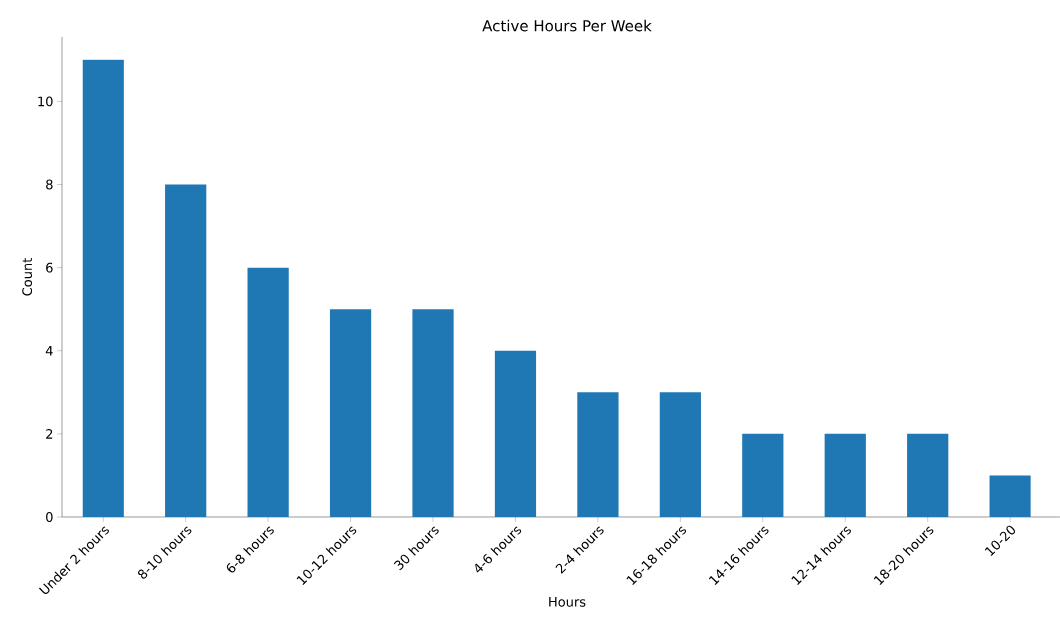 This screenshot has height=636, width=1060. What do you see at coordinates (49, 267) in the screenshot?
I see `y-tick-label: 6` at bounding box center [49, 267].